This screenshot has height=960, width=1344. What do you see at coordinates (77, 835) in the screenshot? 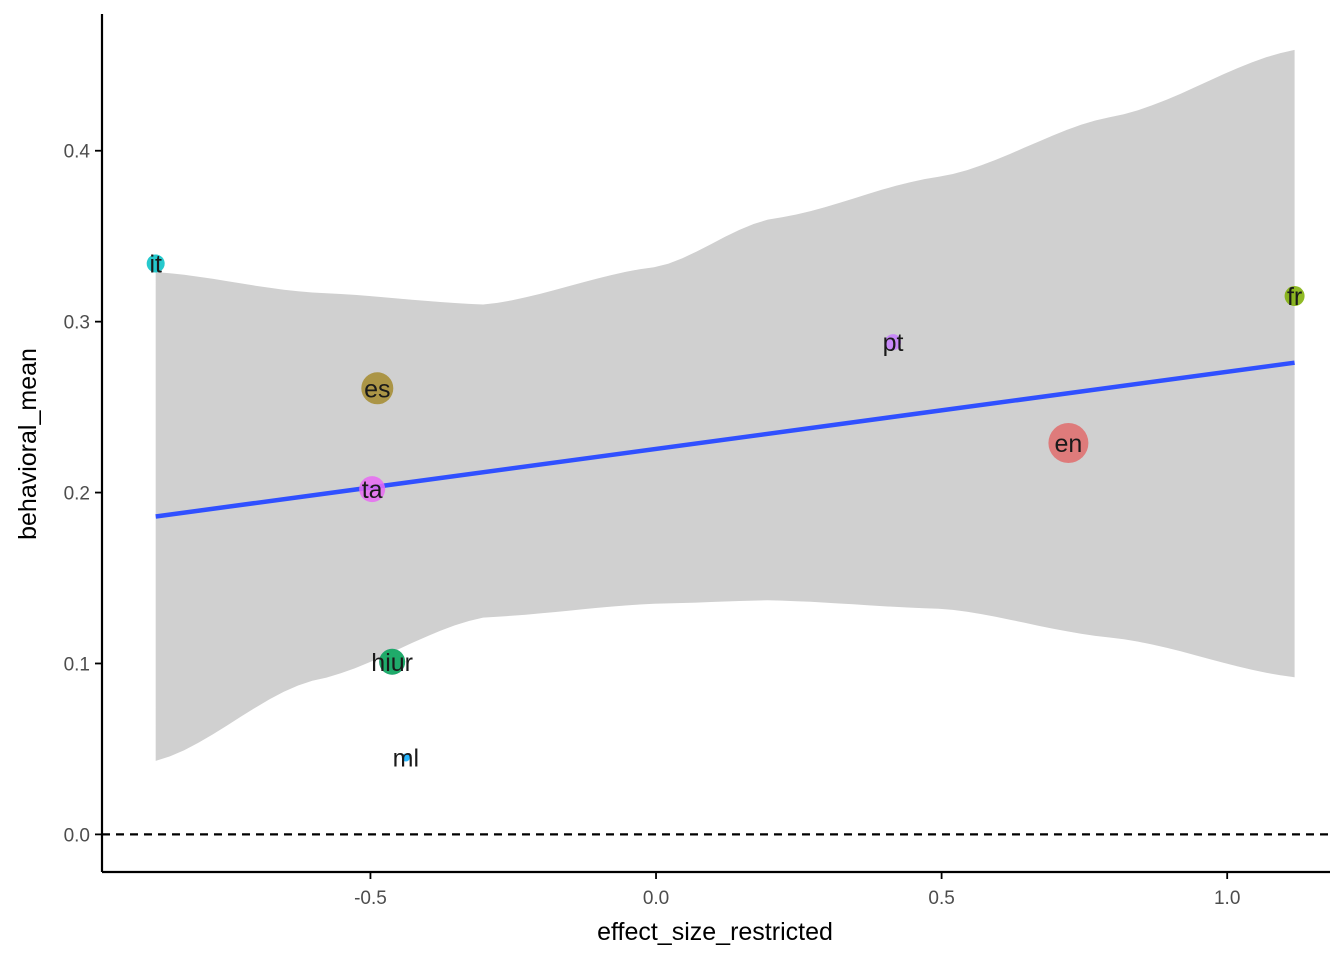
I see `y-tick-label: 0.0` at bounding box center [77, 835].